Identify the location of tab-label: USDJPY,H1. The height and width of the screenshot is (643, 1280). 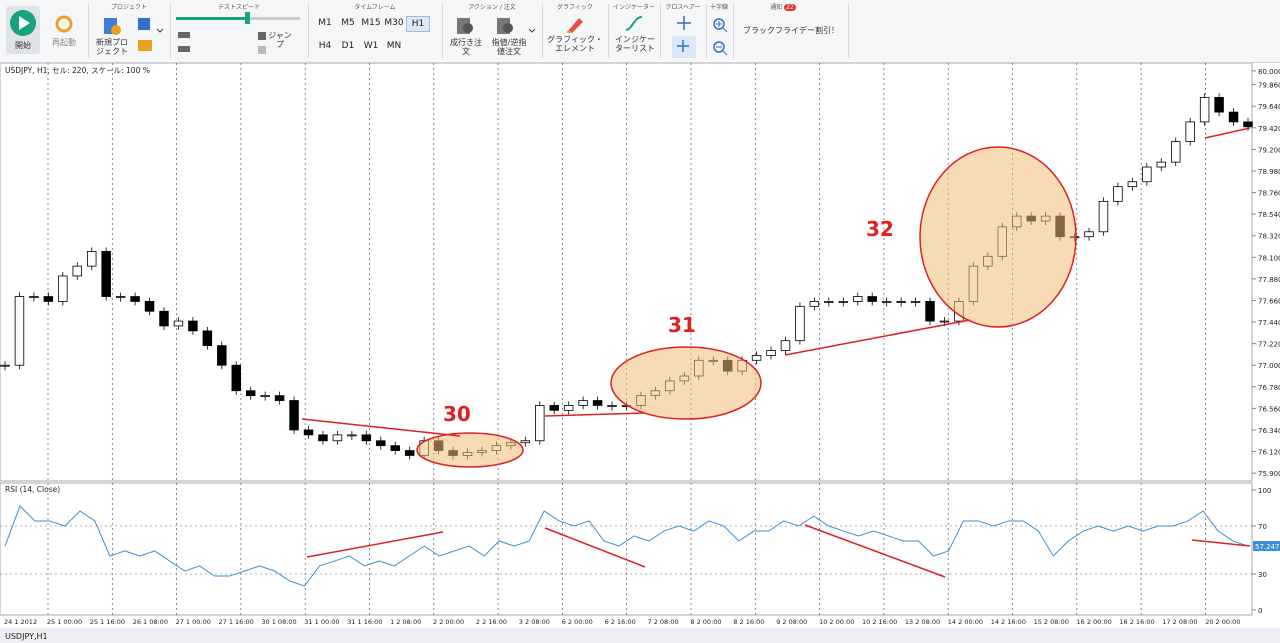
(26, 636).